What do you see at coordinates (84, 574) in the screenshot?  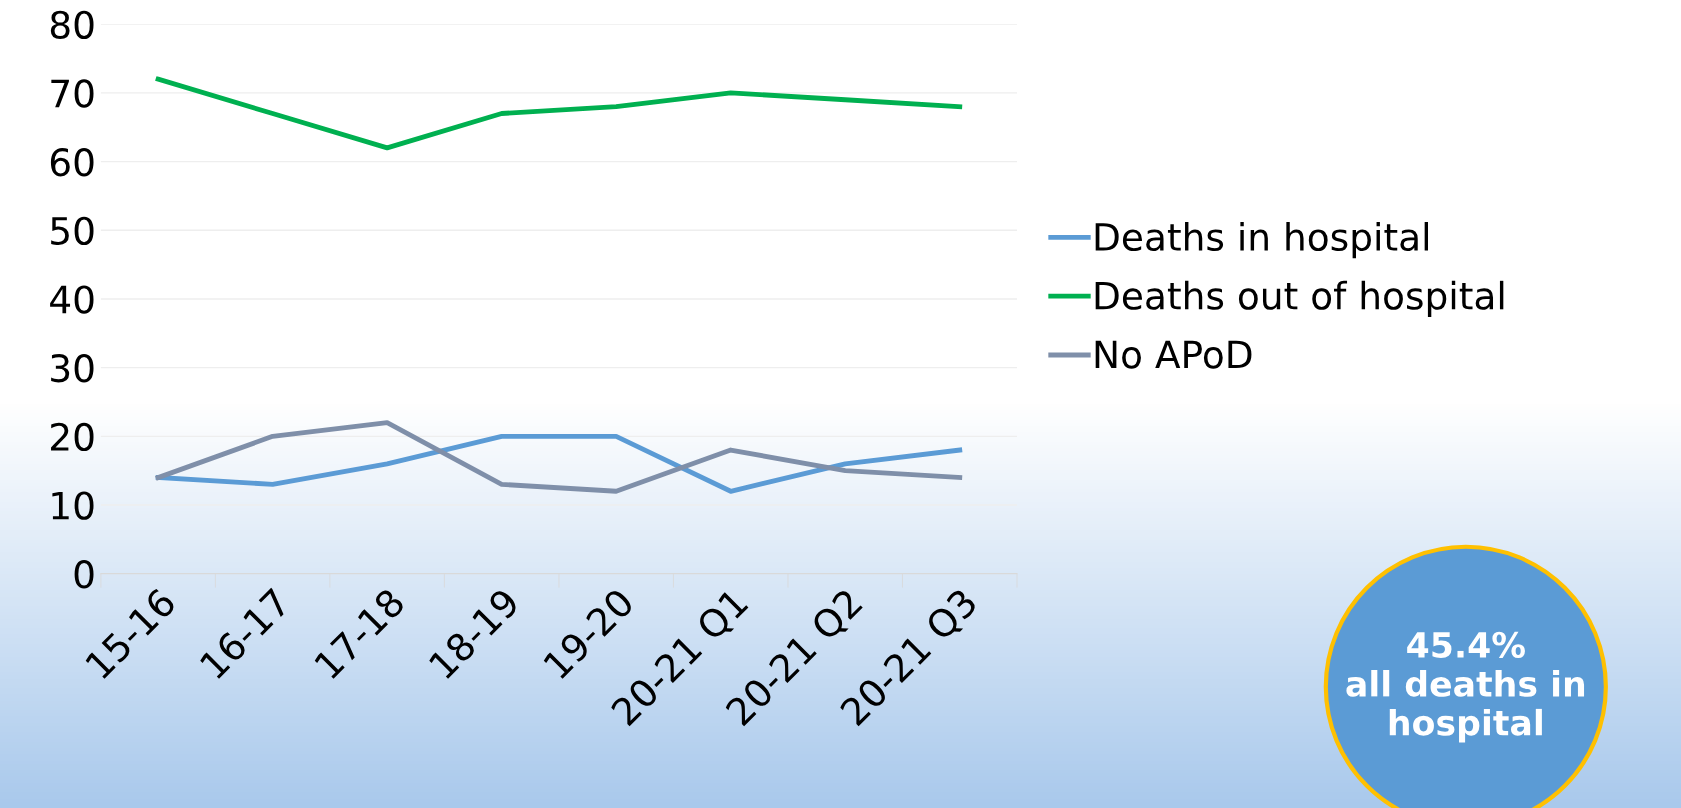 I see `y-tick-label: 0` at bounding box center [84, 574].